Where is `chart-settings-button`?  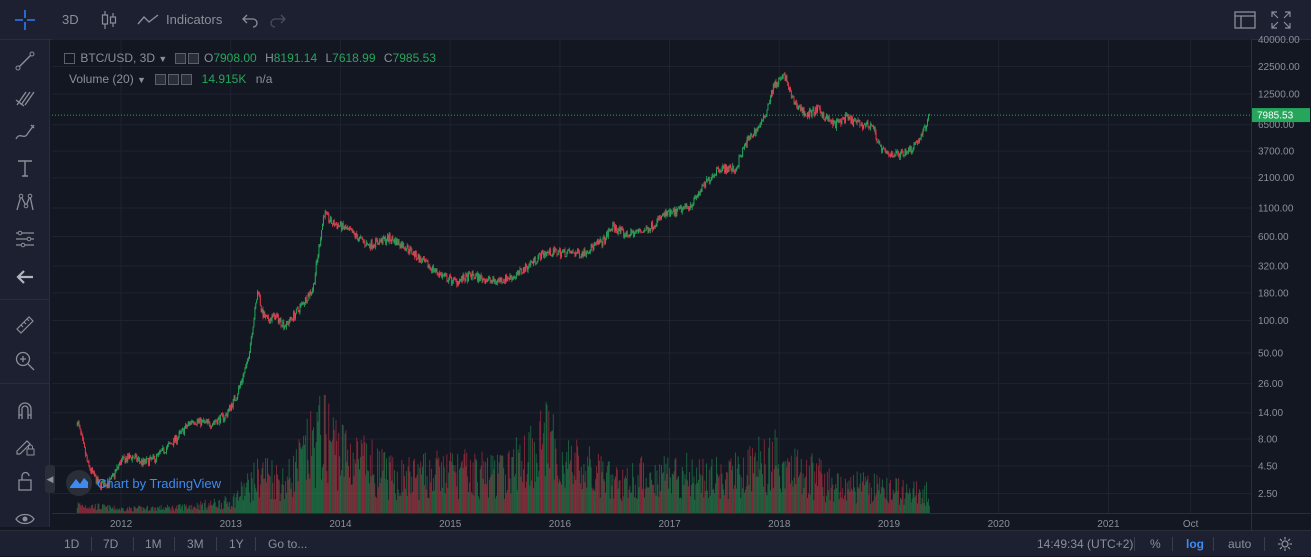 chart-settings-button is located at coordinates (1285, 544).